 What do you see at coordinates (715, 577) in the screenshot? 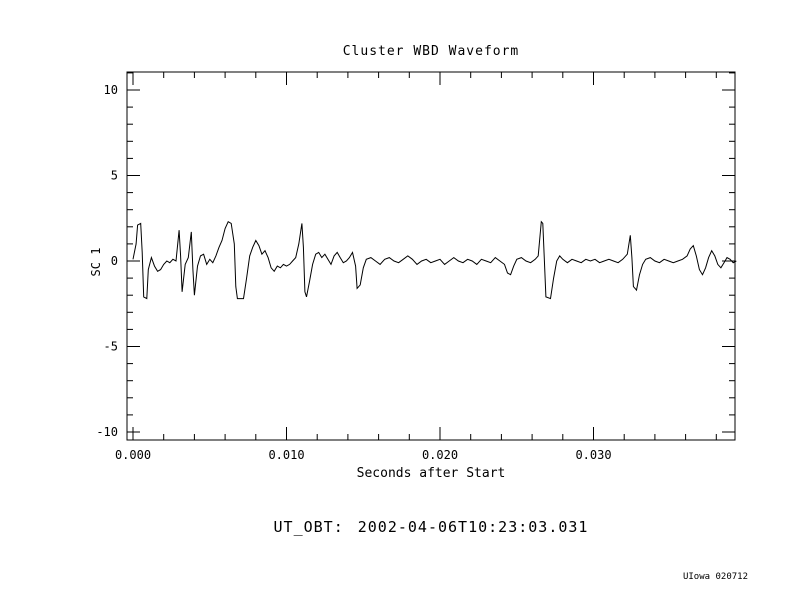
I see `credit-label: UIowa 020712` at bounding box center [715, 577].